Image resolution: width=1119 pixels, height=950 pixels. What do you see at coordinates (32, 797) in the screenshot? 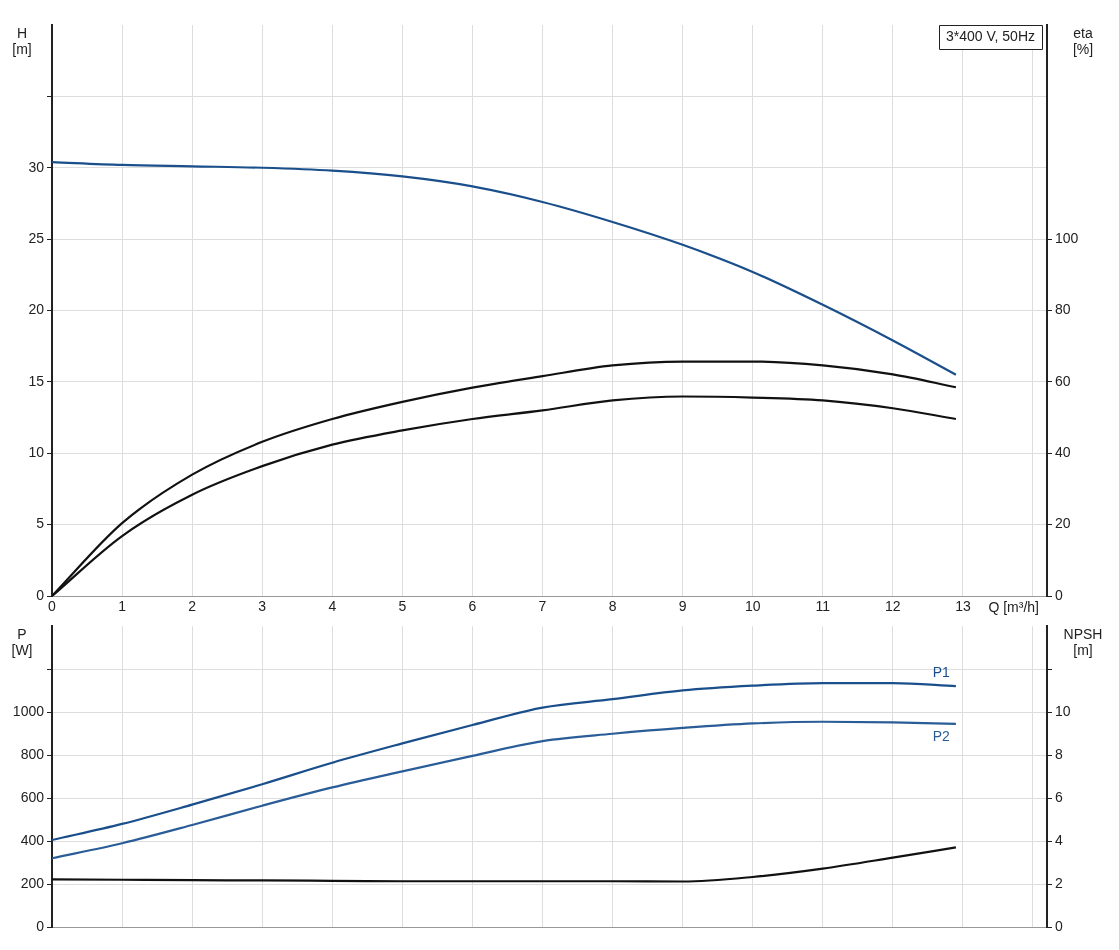
I see `y-tick-label: 600` at bounding box center [32, 797].